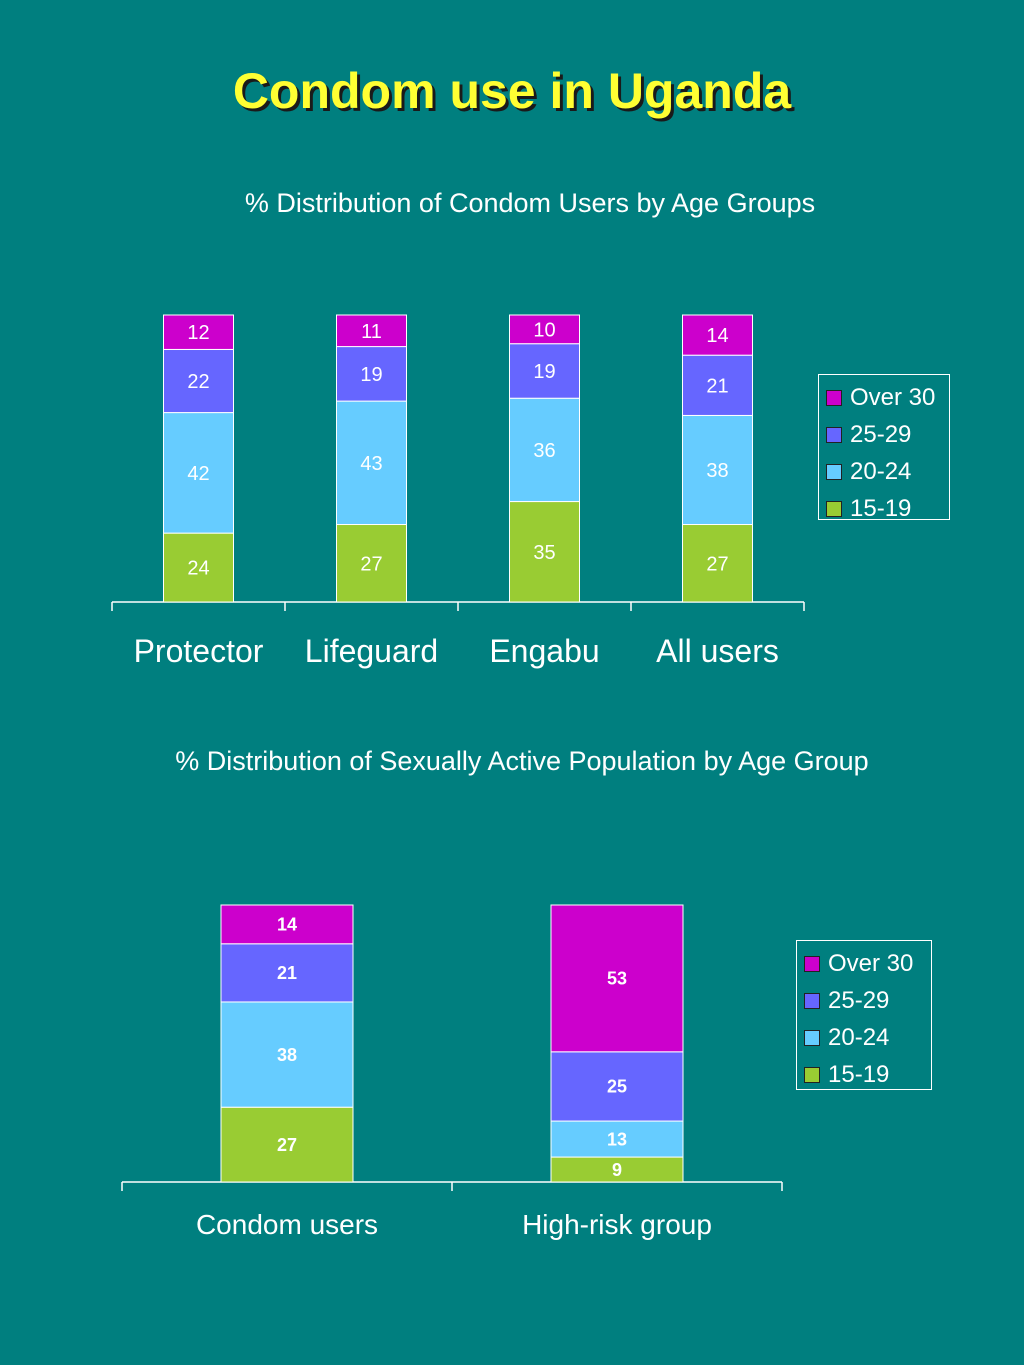 This screenshot has height=1365, width=1024. What do you see at coordinates (287, 973) in the screenshot?
I see `data-label-condom-users-25-29: 21` at bounding box center [287, 973].